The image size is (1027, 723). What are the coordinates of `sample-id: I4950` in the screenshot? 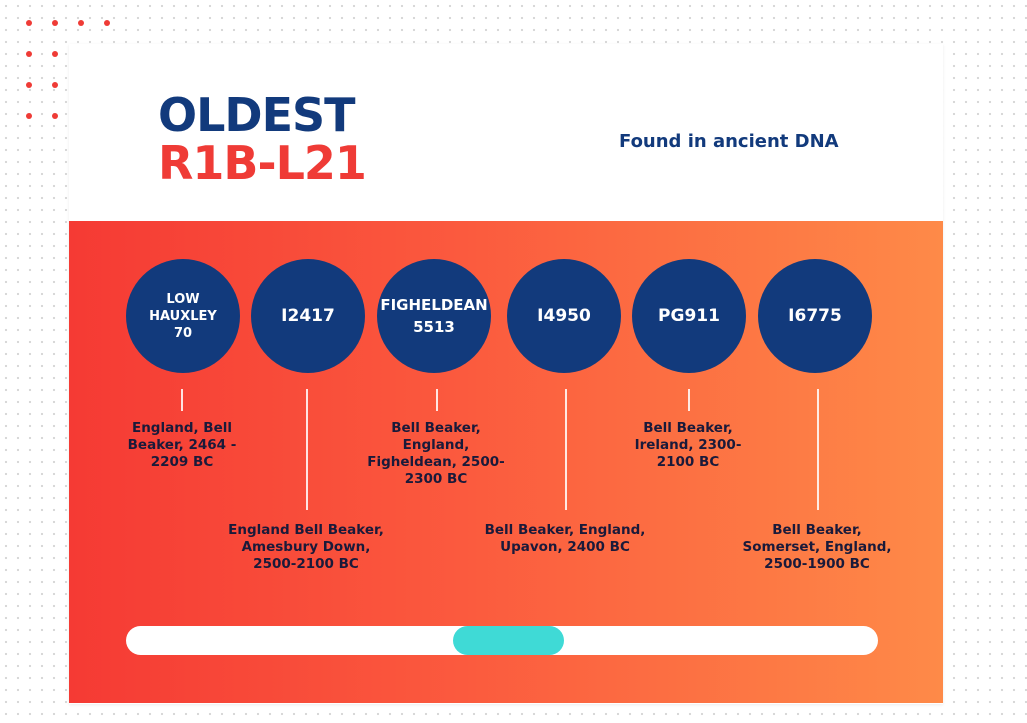 It's located at (564, 316).